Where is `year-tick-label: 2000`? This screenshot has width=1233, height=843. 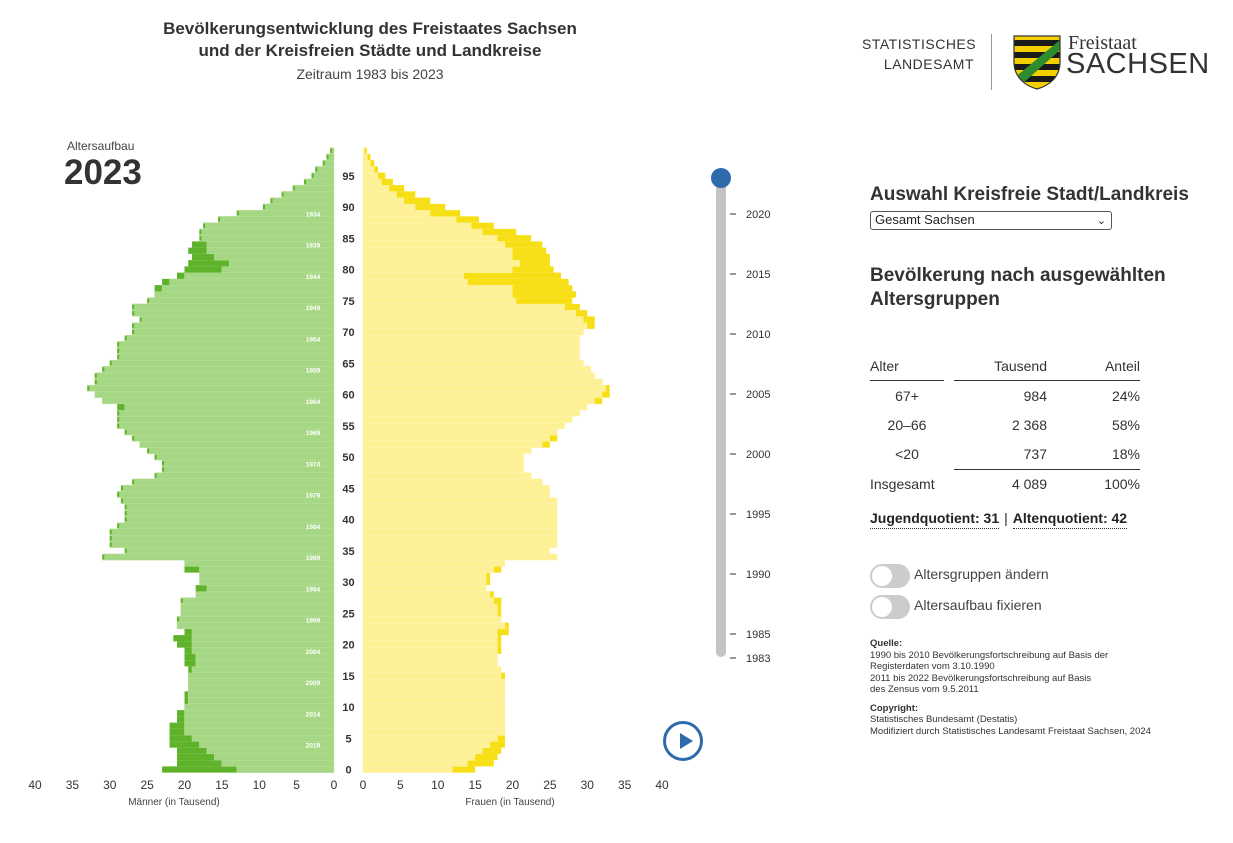
year-tick-label: 2000 is located at coordinates (758, 455).